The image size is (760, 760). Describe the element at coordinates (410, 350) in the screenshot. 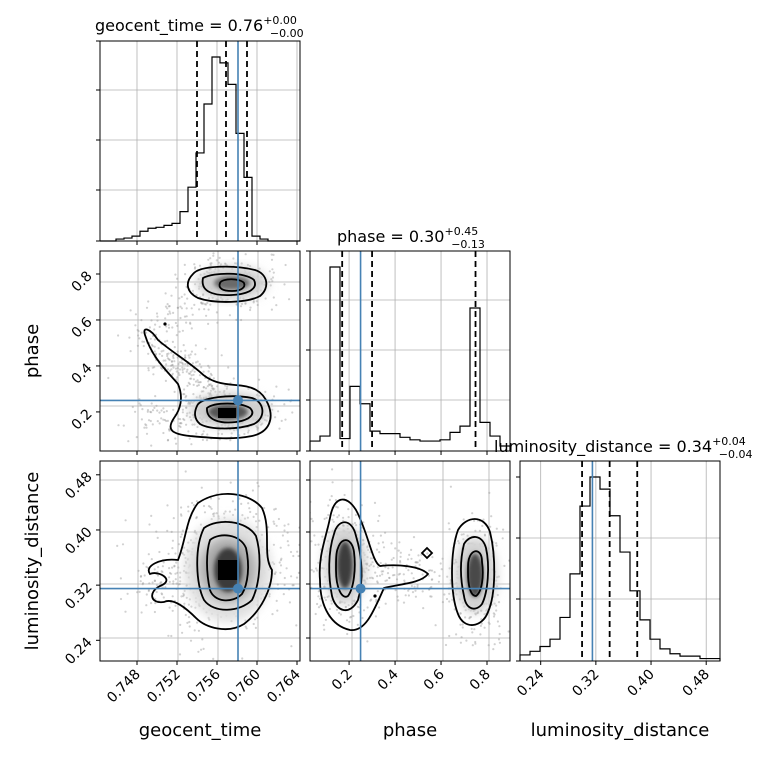

I see `grid` at that location.